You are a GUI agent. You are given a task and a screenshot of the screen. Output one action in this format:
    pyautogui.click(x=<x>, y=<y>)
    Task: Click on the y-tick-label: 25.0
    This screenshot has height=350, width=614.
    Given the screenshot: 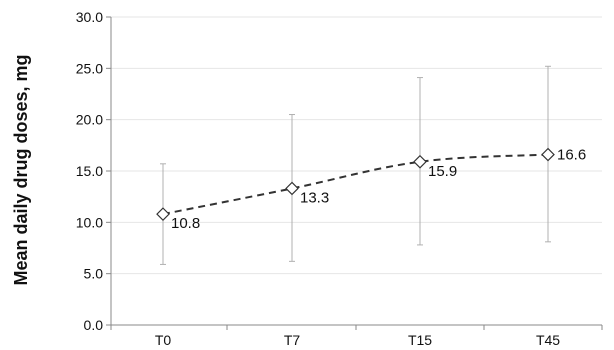 What is the action you would take?
    pyautogui.click(x=89, y=68)
    